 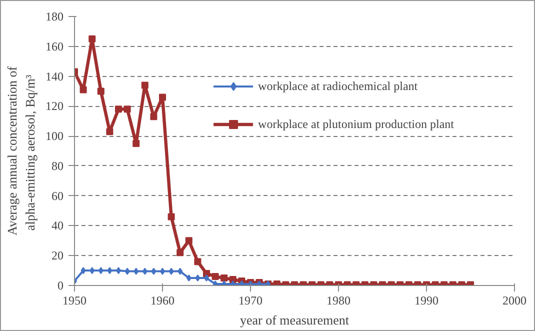 What do you see at coordinates (250, 301) in the screenshot?
I see `x-tick-label: 1970` at bounding box center [250, 301].